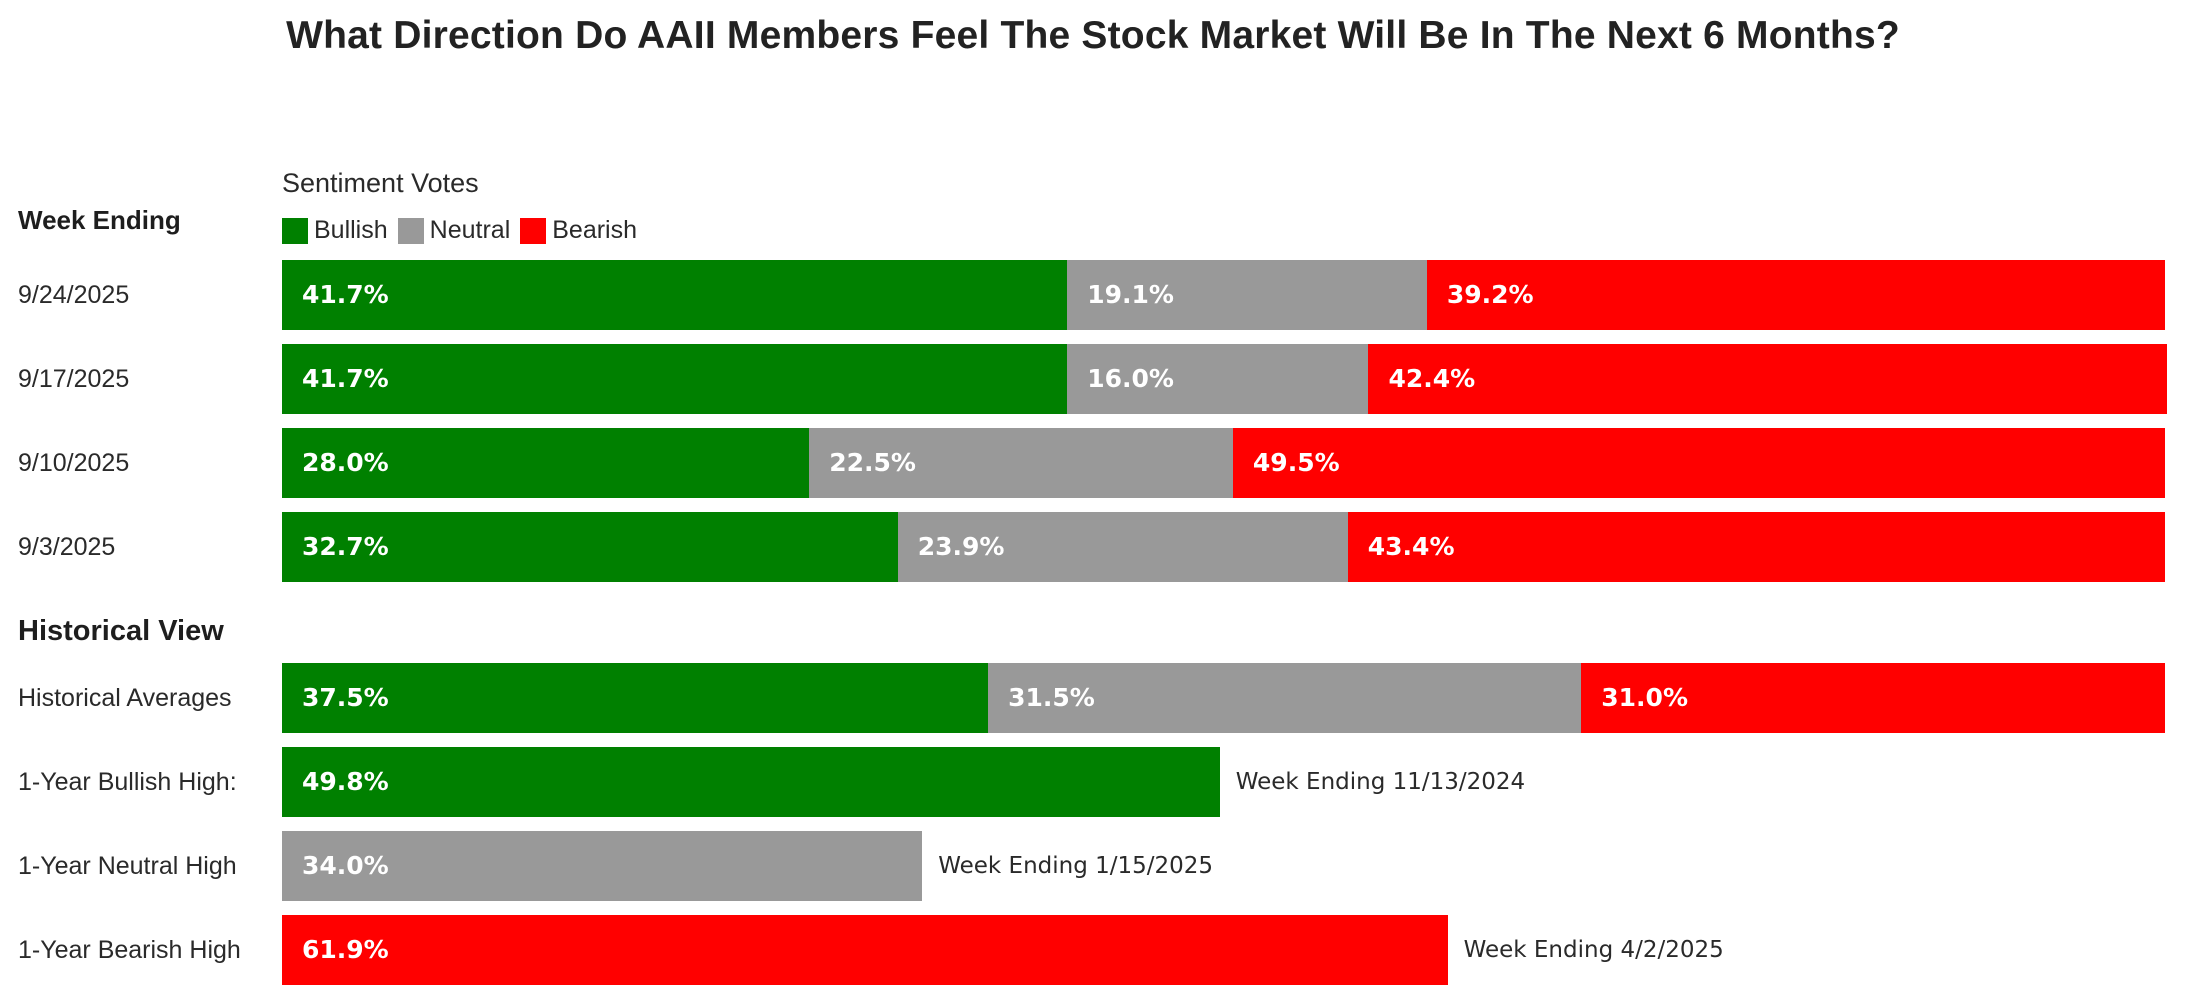 The height and width of the screenshot is (1000, 2186). What do you see at coordinates (590, 547) in the screenshot?
I see `week-row-3-bullish-bar: 32.7%` at bounding box center [590, 547].